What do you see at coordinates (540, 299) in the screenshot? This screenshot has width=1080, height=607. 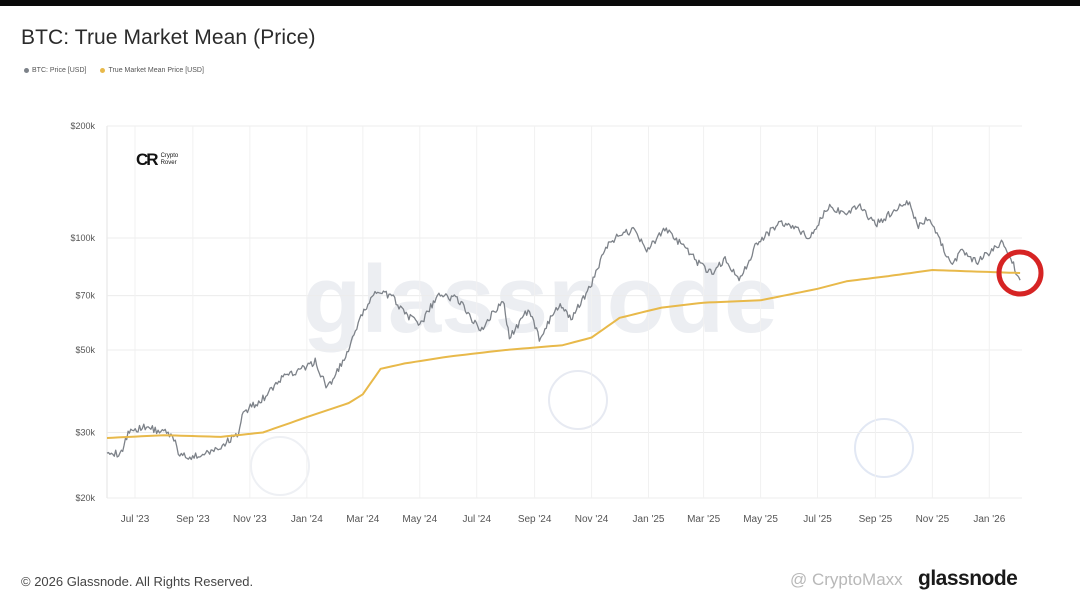 I see `watermark-text: glassnode` at bounding box center [540, 299].